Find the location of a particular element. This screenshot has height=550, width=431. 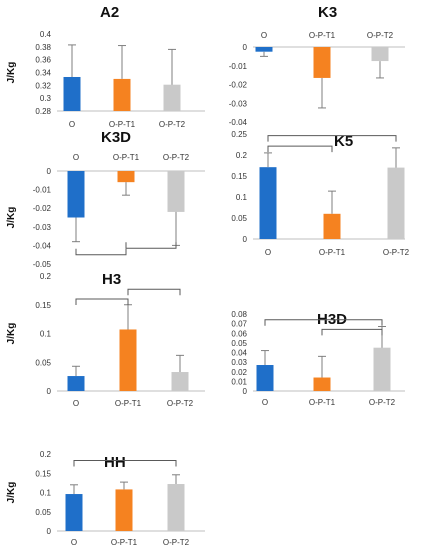

y-tick-label: 0.07 is located at coordinates (239, 324).